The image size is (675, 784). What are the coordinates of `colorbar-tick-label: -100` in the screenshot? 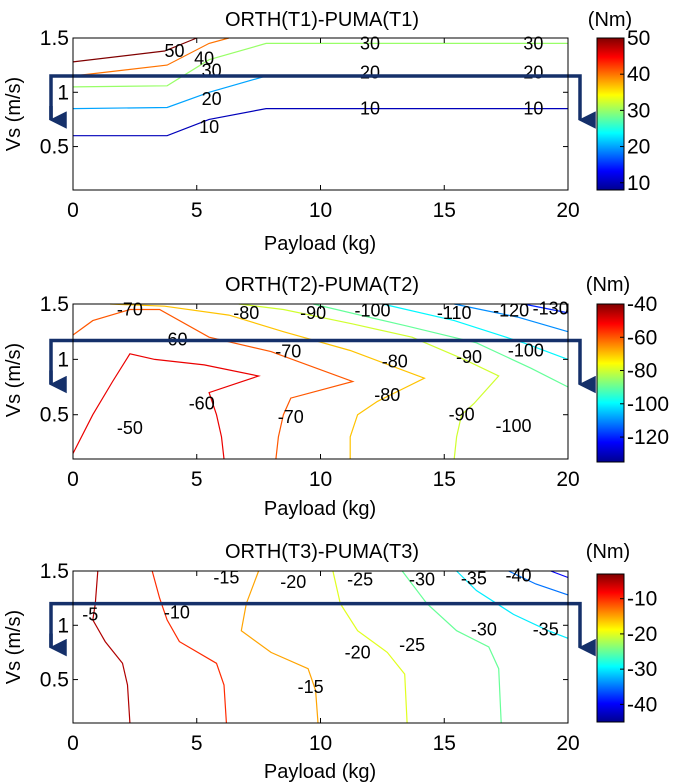 It's located at (648, 404).